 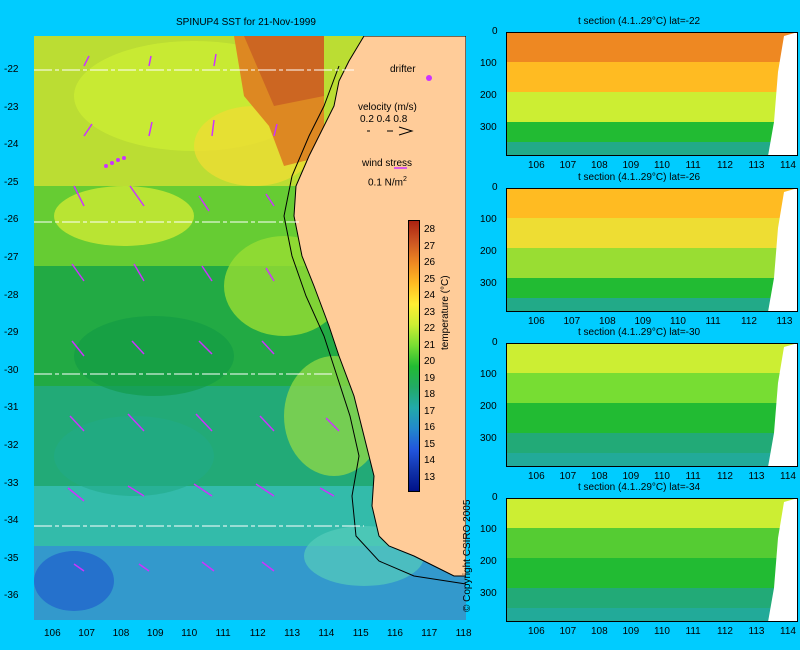 I want to click on wind-stress-exponent: 2, so click(x=405, y=179).